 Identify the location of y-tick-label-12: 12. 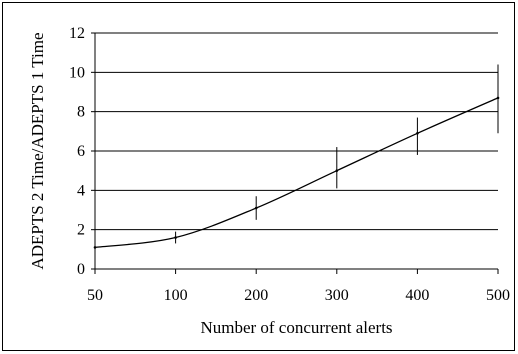
(77, 33).